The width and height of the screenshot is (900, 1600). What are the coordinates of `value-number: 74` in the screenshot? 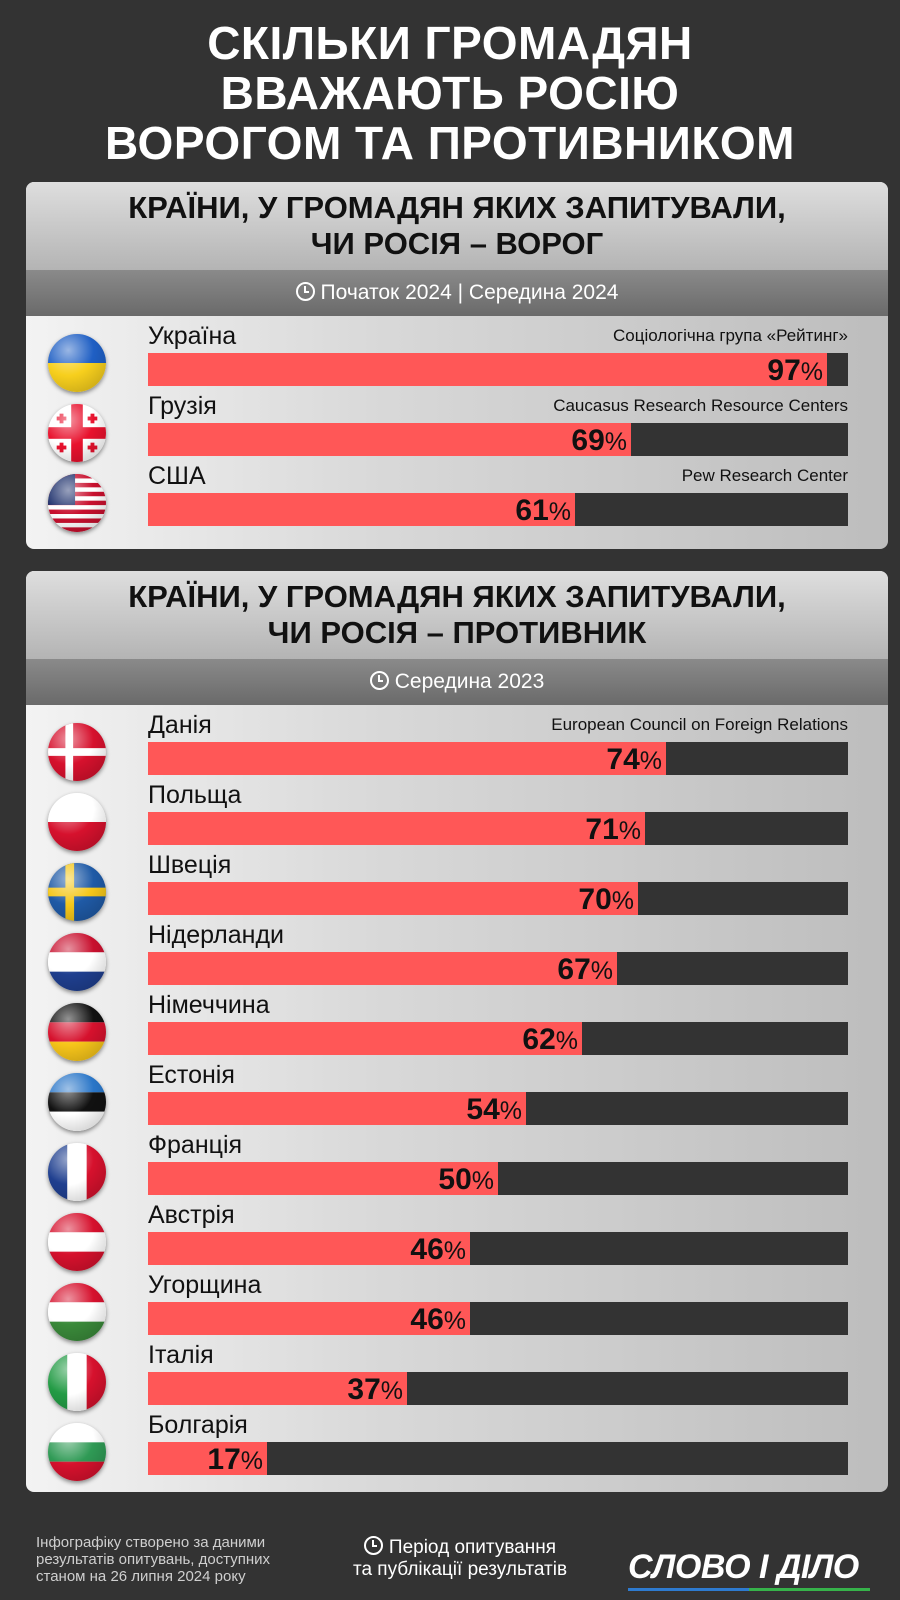 It's located at (623, 759).